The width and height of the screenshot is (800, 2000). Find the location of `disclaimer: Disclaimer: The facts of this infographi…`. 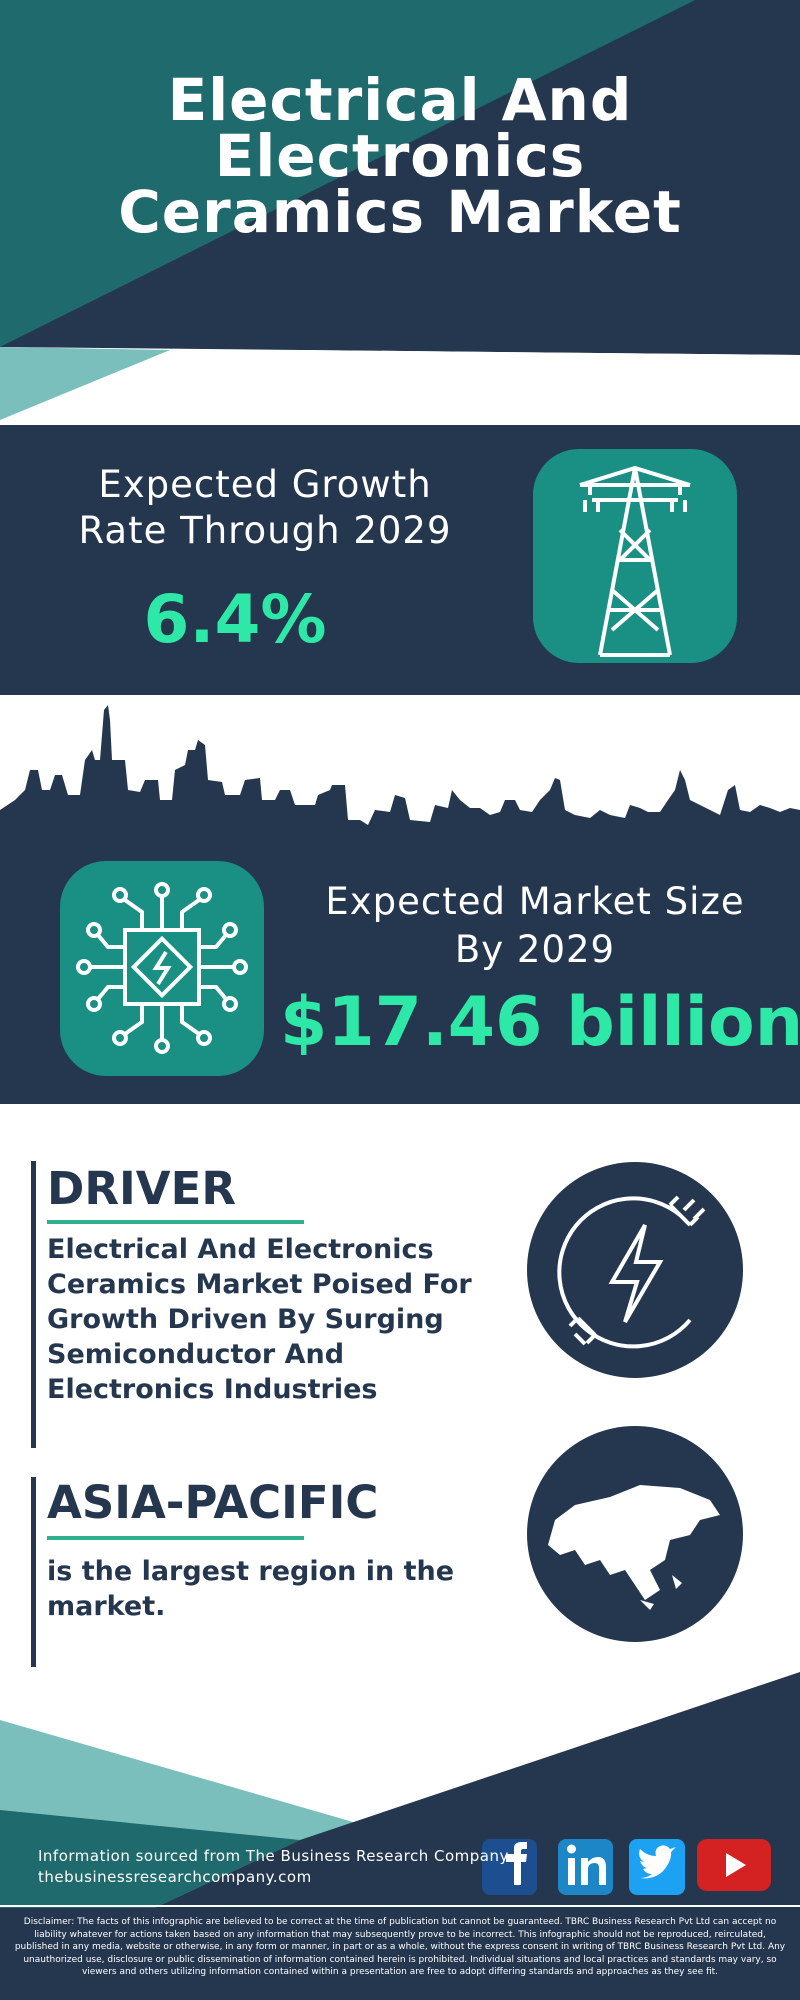

disclaimer: Disclaimer: The facts of this infographi… is located at coordinates (400, 1947).